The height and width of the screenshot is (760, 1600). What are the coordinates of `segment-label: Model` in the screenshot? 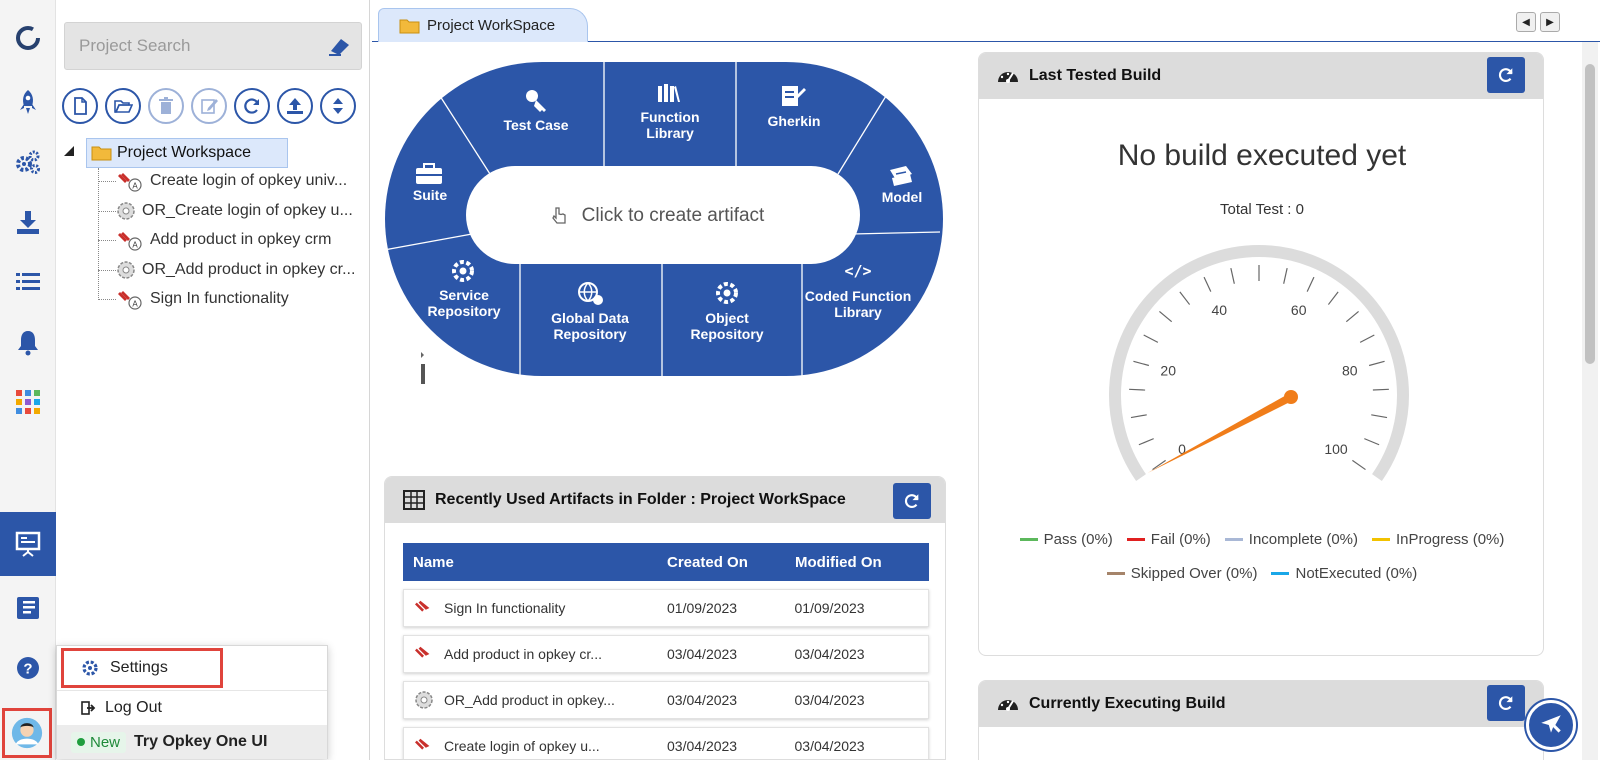 It's located at (902, 197).